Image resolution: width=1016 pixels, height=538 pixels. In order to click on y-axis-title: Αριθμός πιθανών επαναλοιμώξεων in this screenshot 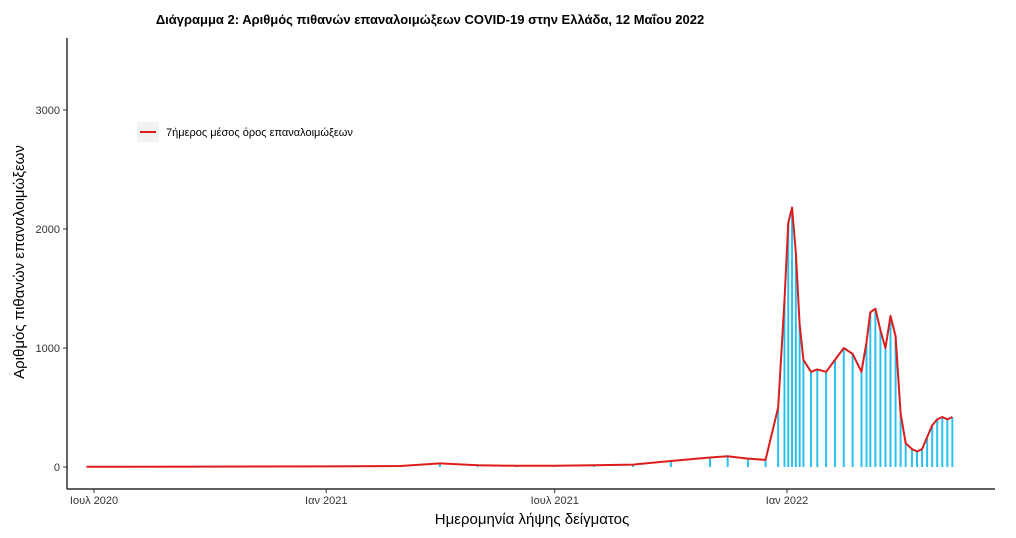, I will do `click(19, 262)`.